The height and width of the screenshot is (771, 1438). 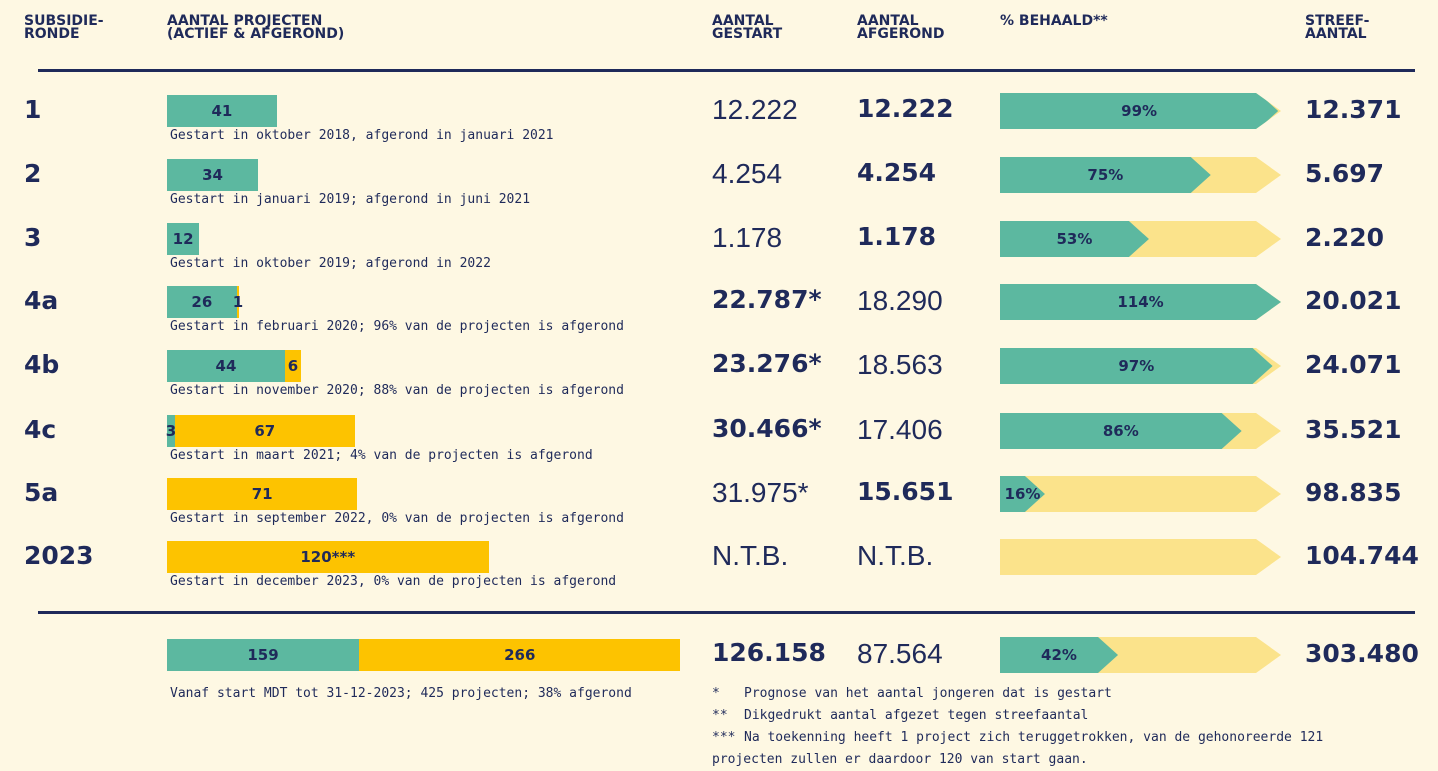 I want to click on percent-arrow: 86%, so click(x=1140, y=431).